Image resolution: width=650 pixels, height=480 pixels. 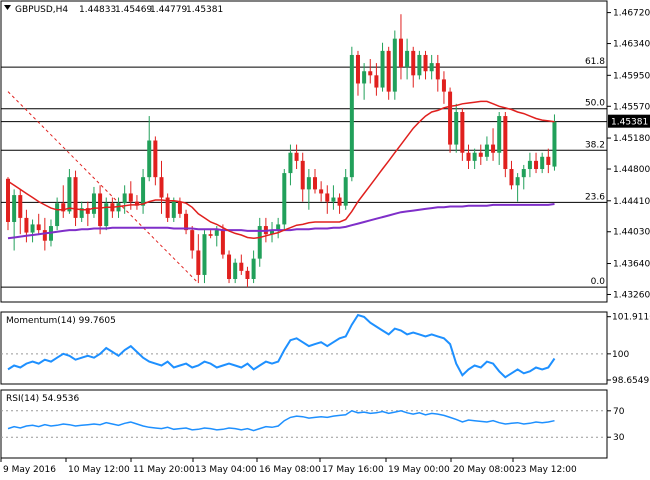 I want to click on time-tick-label: 11 May 20:00, so click(x=164, y=470).